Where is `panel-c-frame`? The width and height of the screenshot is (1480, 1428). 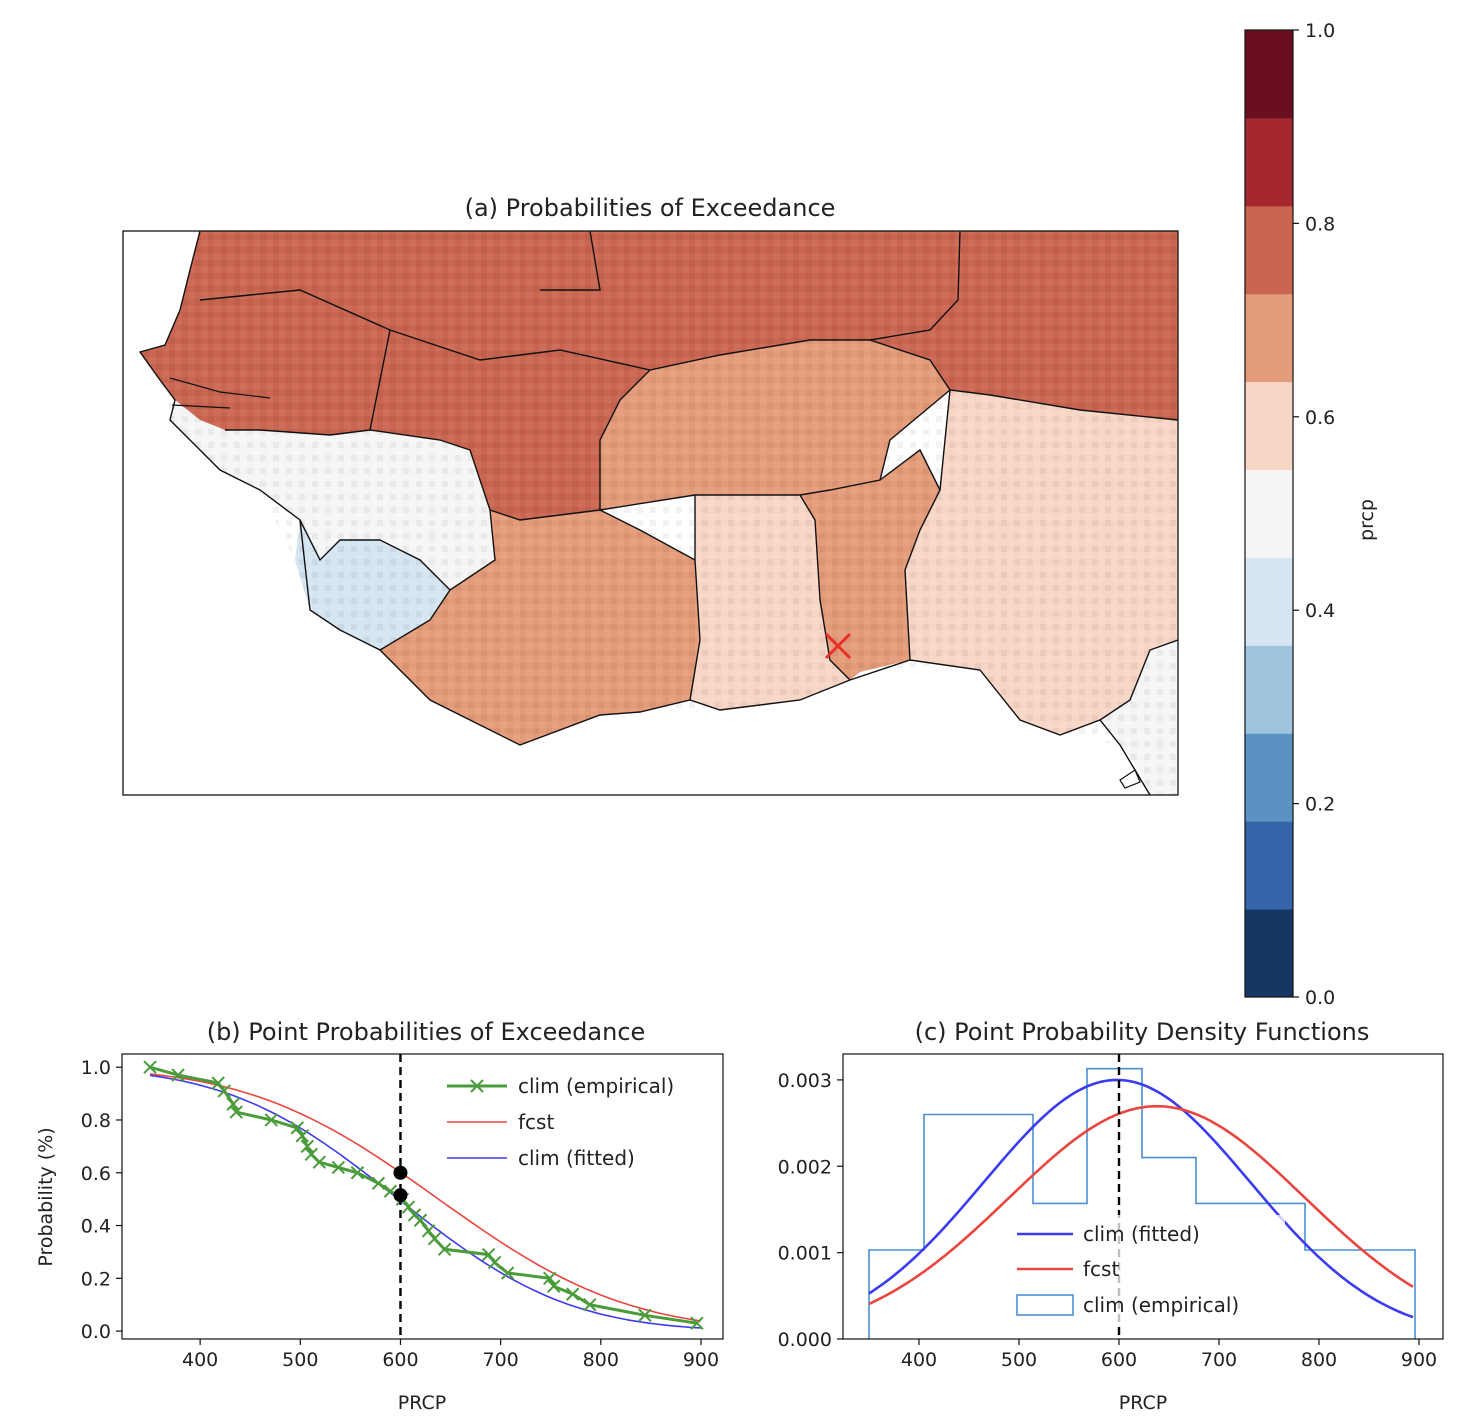
panel-c-frame is located at coordinates (1143, 1196).